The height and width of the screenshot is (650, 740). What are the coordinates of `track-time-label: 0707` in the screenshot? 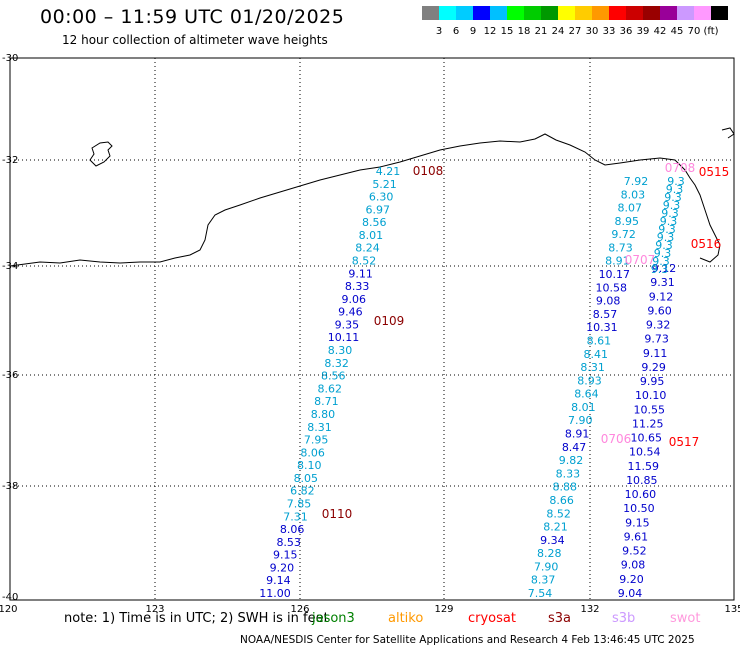 It's located at (640, 260).